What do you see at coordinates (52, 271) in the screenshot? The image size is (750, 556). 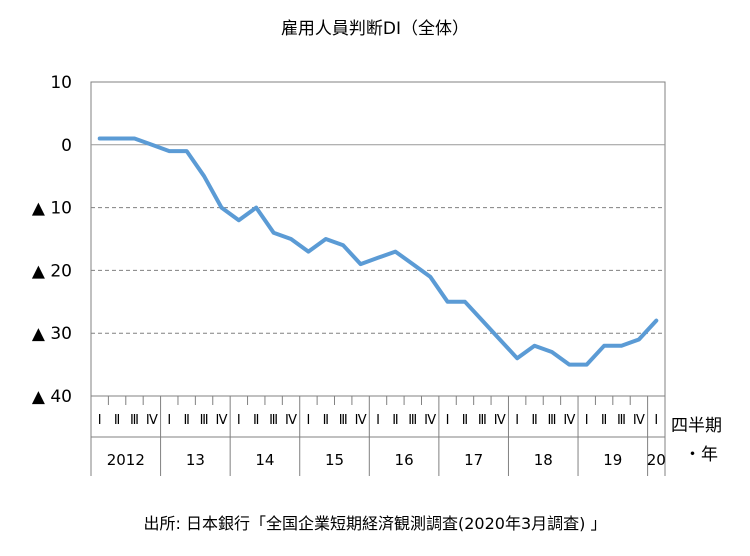 I see `y-tick-label: ▲ 20` at bounding box center [52, 271].